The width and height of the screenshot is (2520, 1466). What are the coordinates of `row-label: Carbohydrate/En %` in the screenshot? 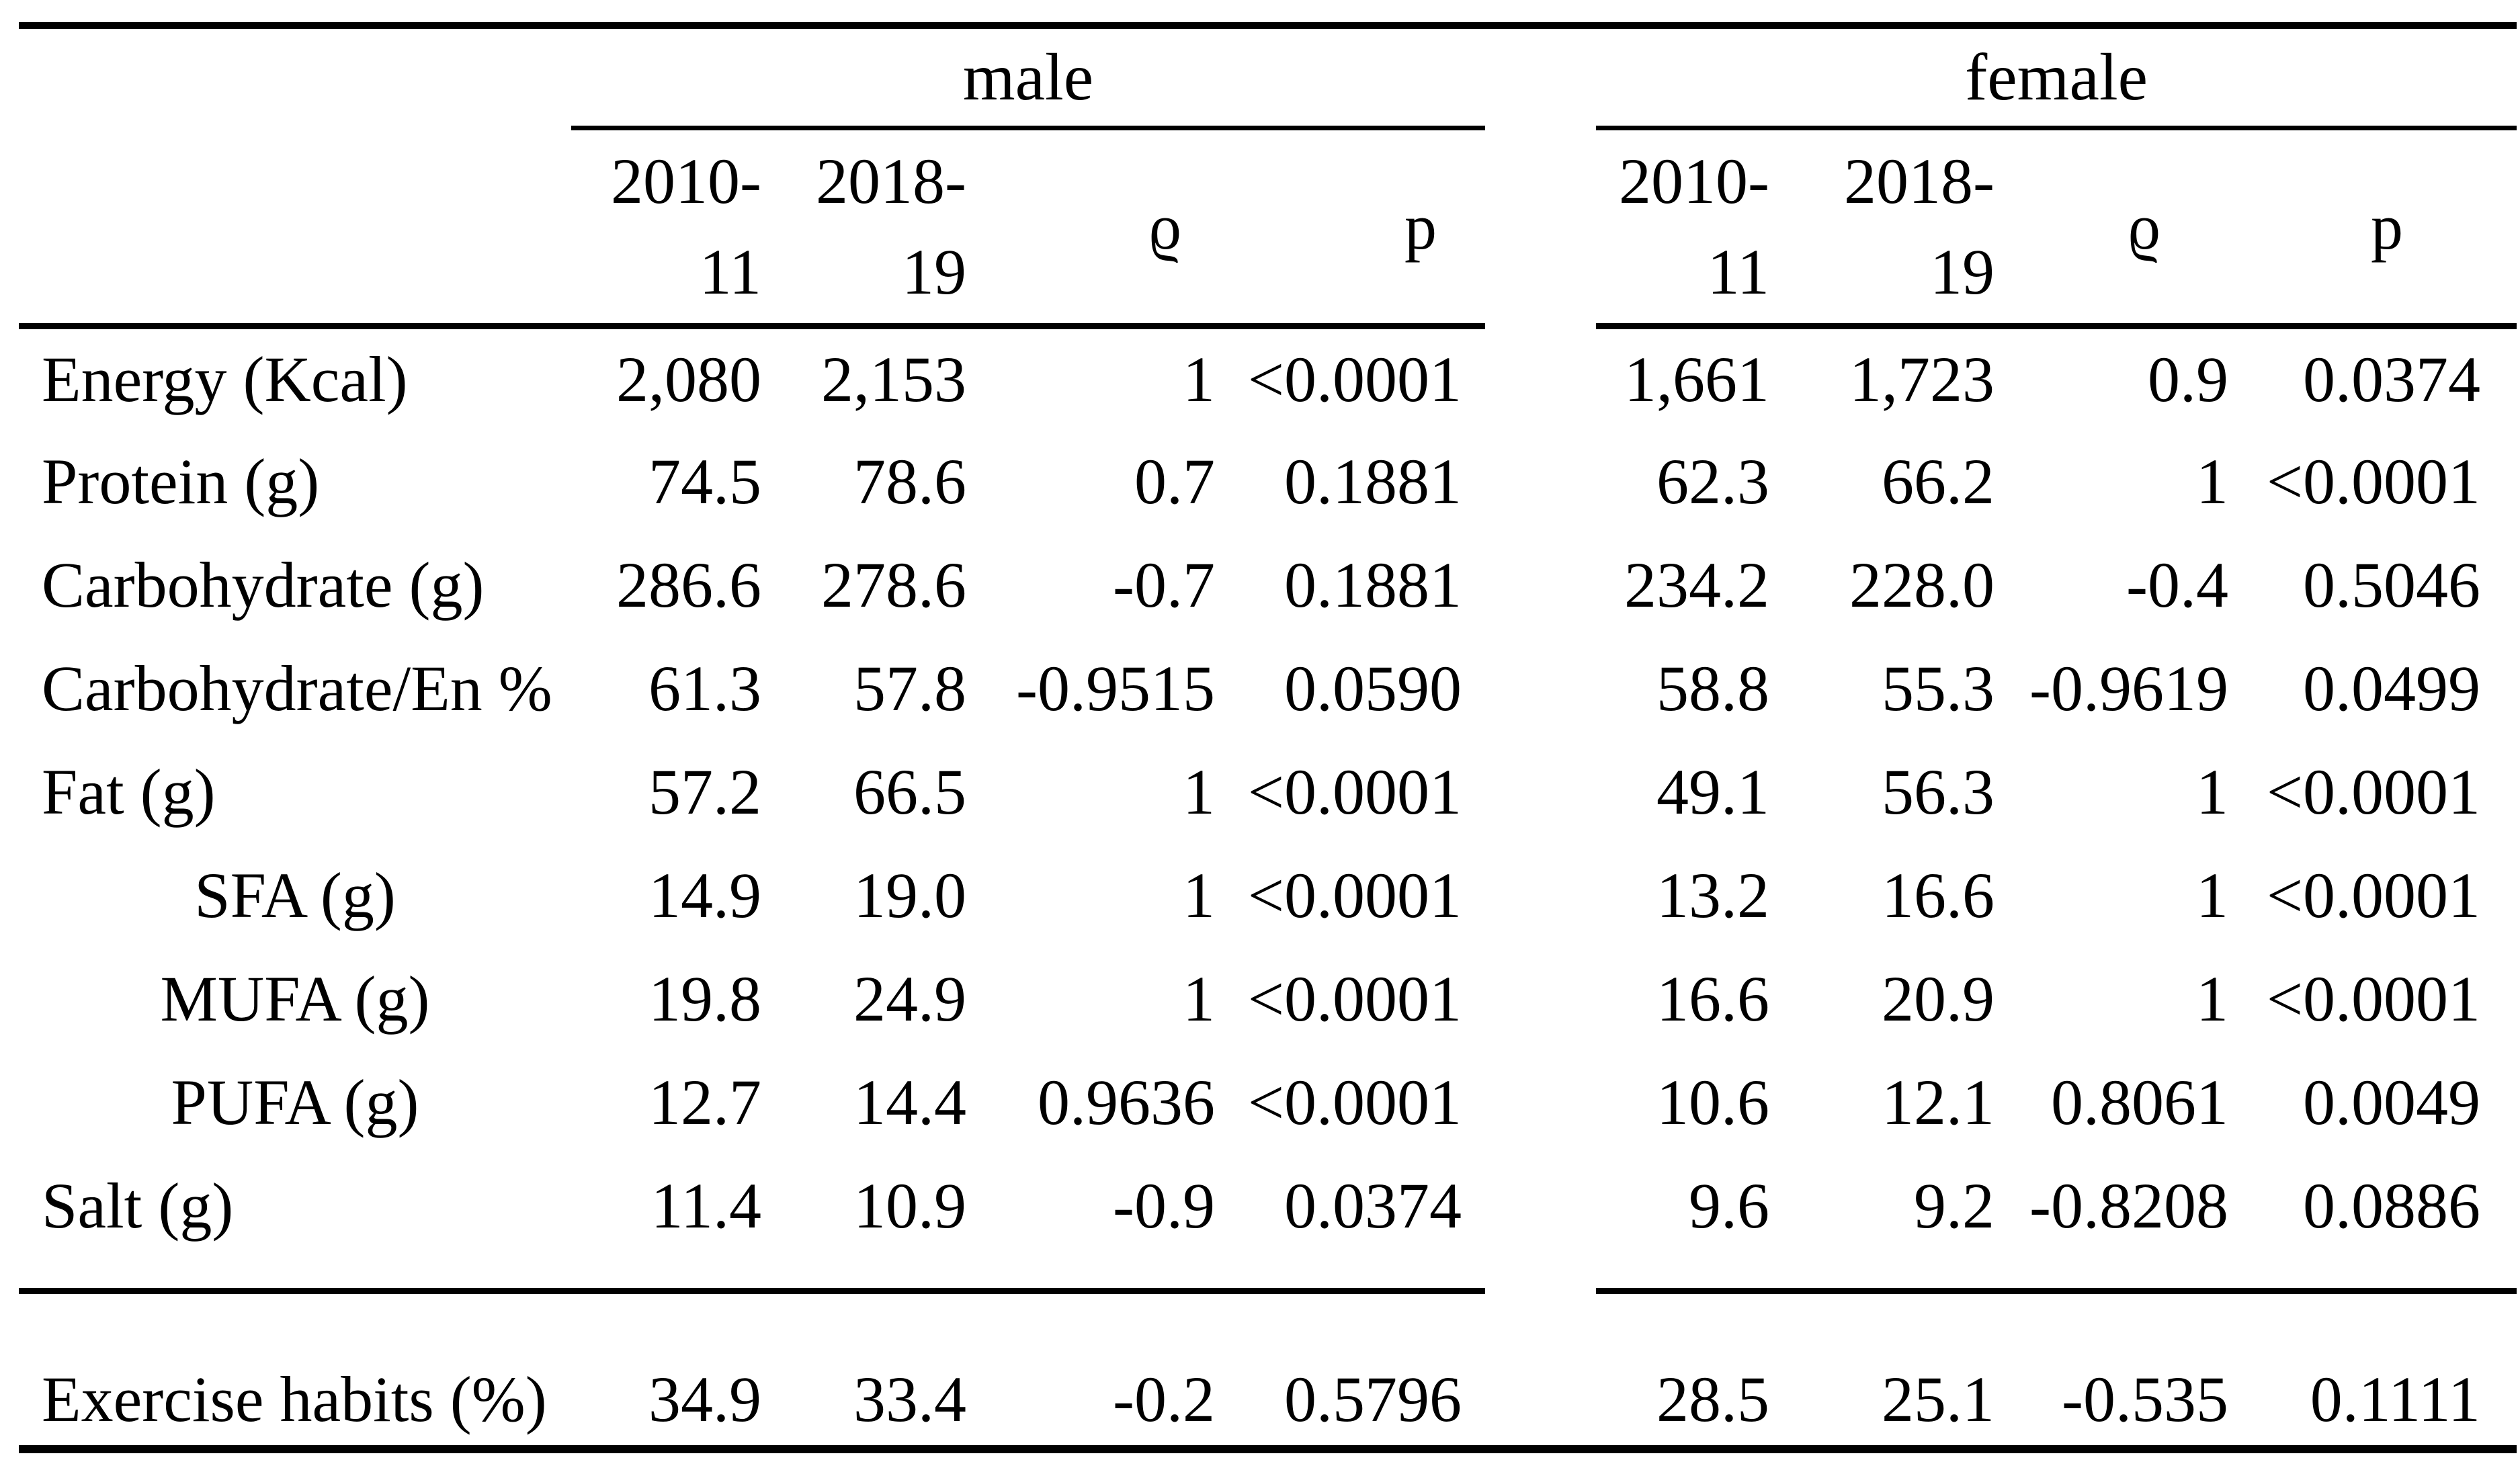 It's located at (297, 688).